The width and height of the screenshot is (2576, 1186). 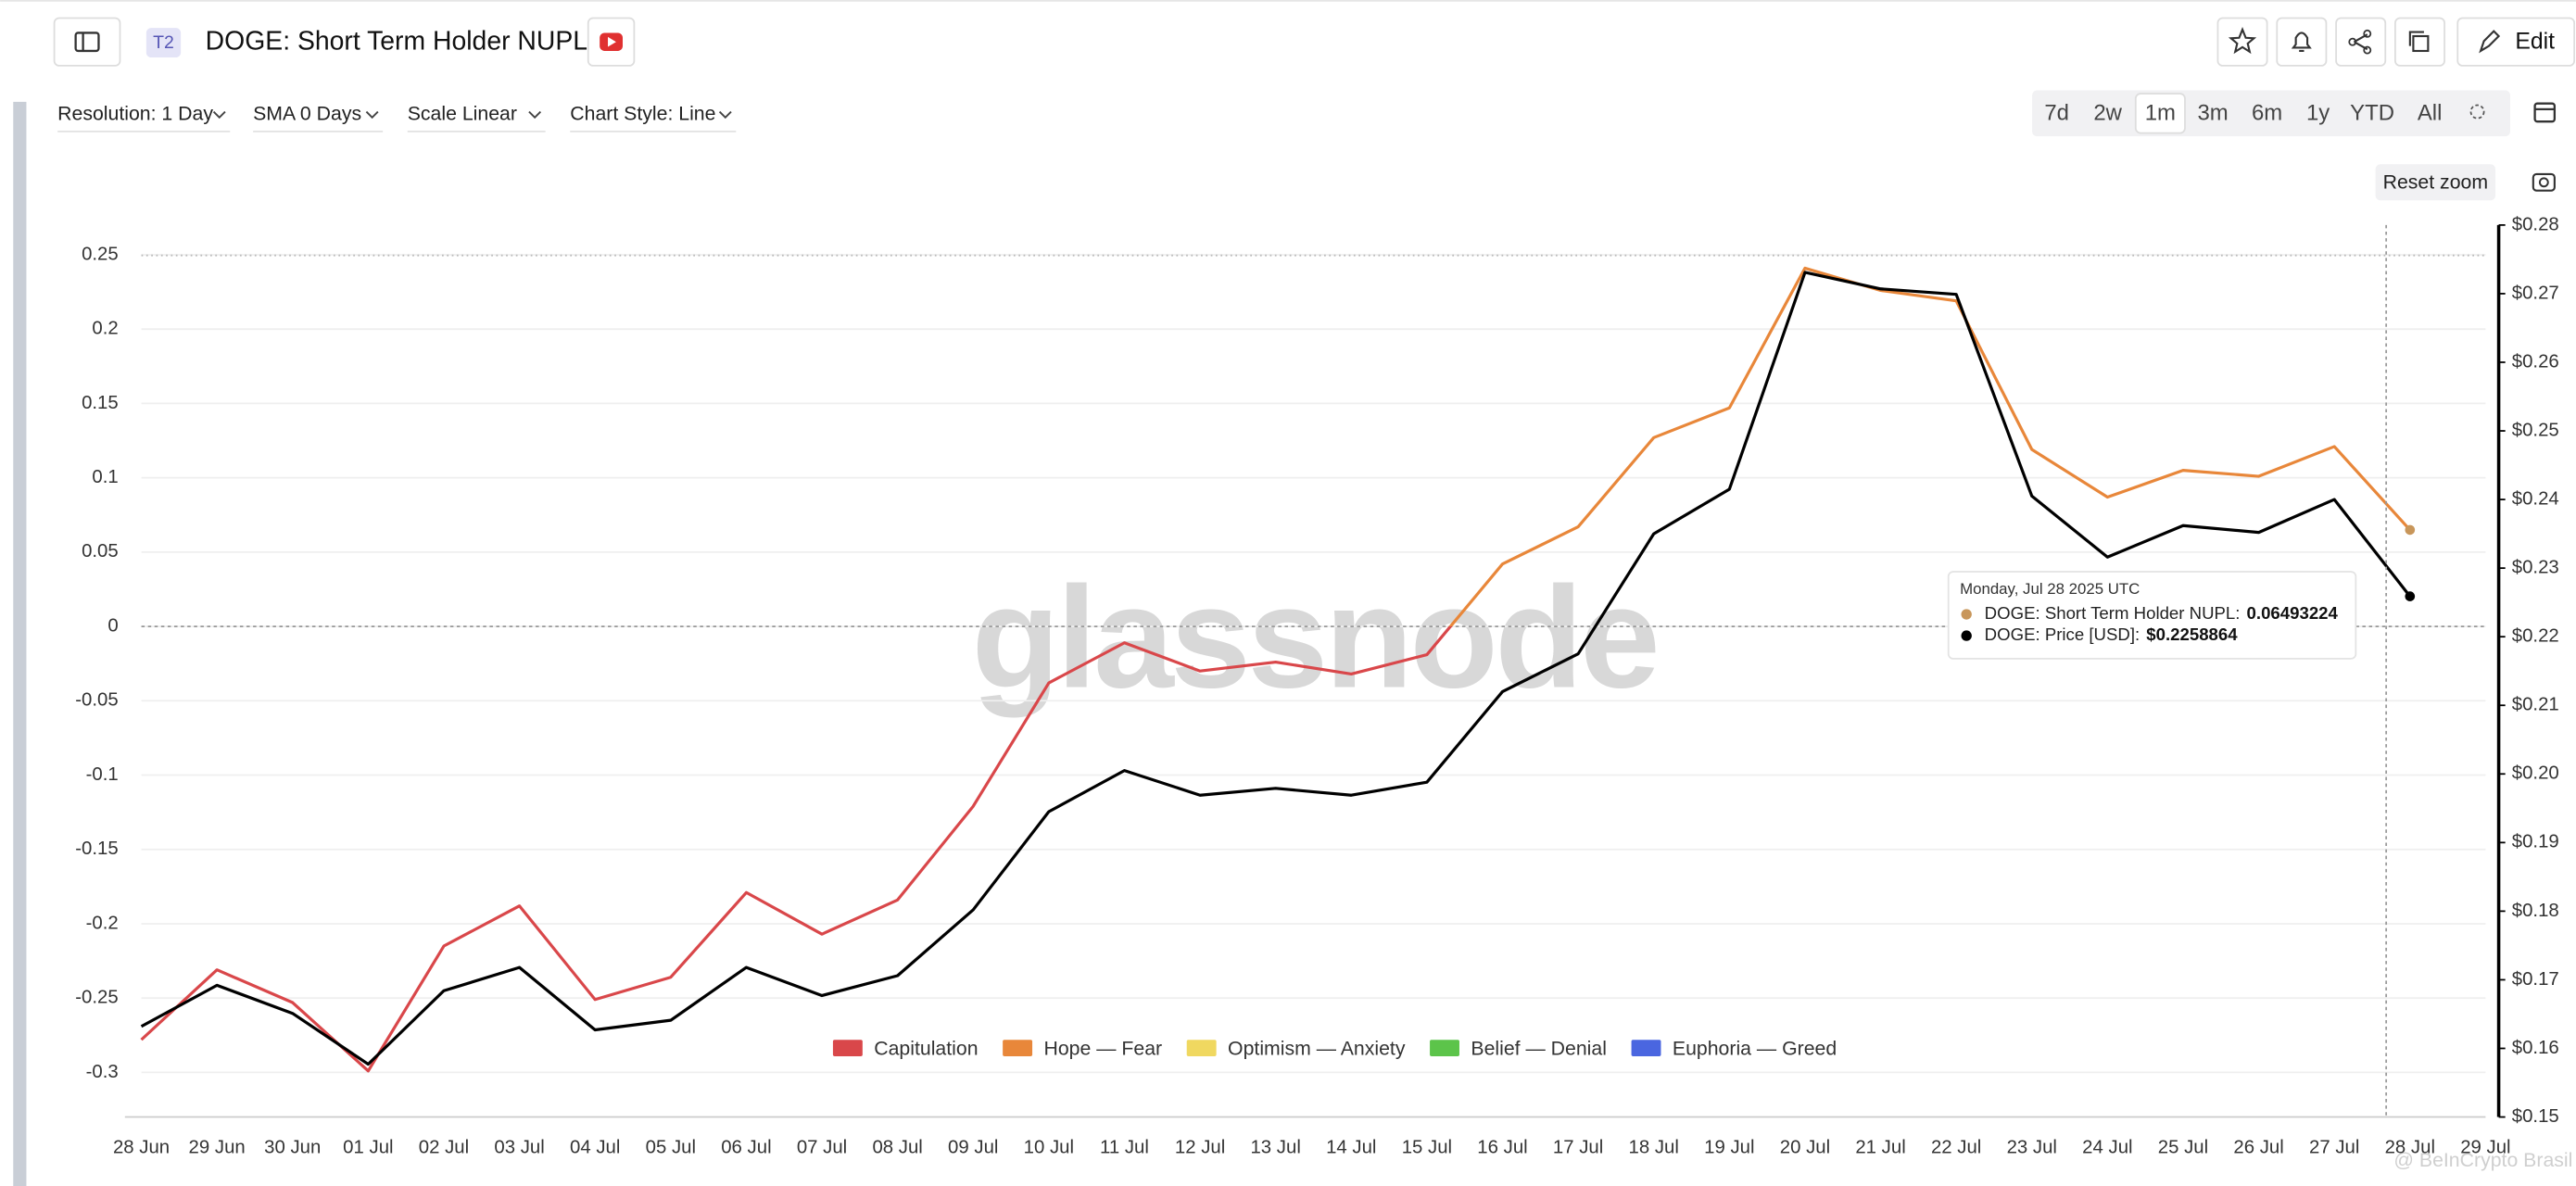 I want to click on watermark: glassnode, so click(x=1315, y=637).